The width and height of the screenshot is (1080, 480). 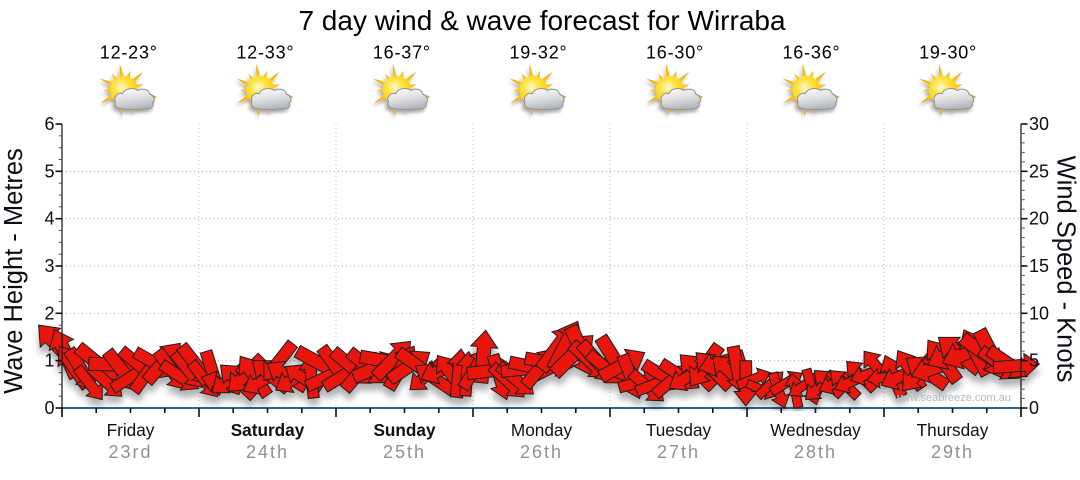 What do you see at coordinates (1039, 219) in the screenshot?
I see `svg-text: 20` at bounding box center [1039, 219].